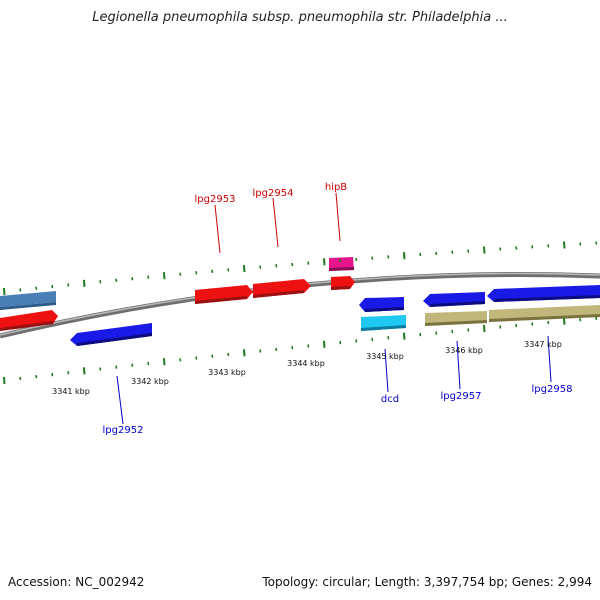  What do you see at coordinates (458, 365) in the screenshot?
I see `leader-lpg2957` at bounding box center [458, 365].